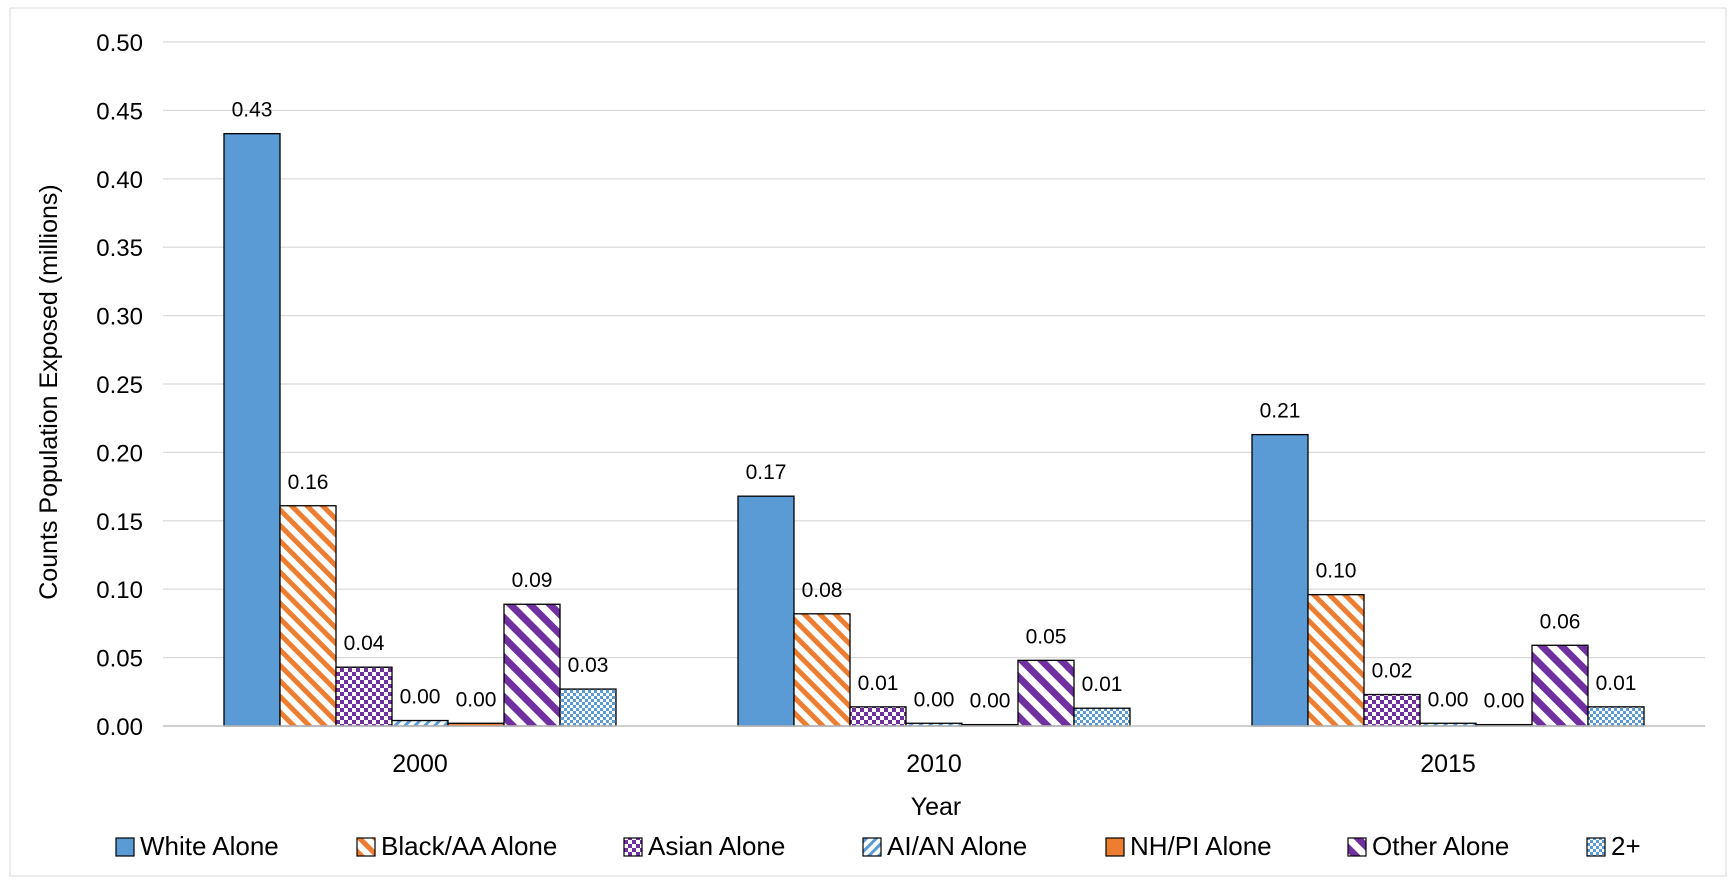 The width and height of the screenshot is (1734, 889). Describe the element at coordinates (119, 590) in the screenshot. I see `y-tick-label: 0.10` at that location.